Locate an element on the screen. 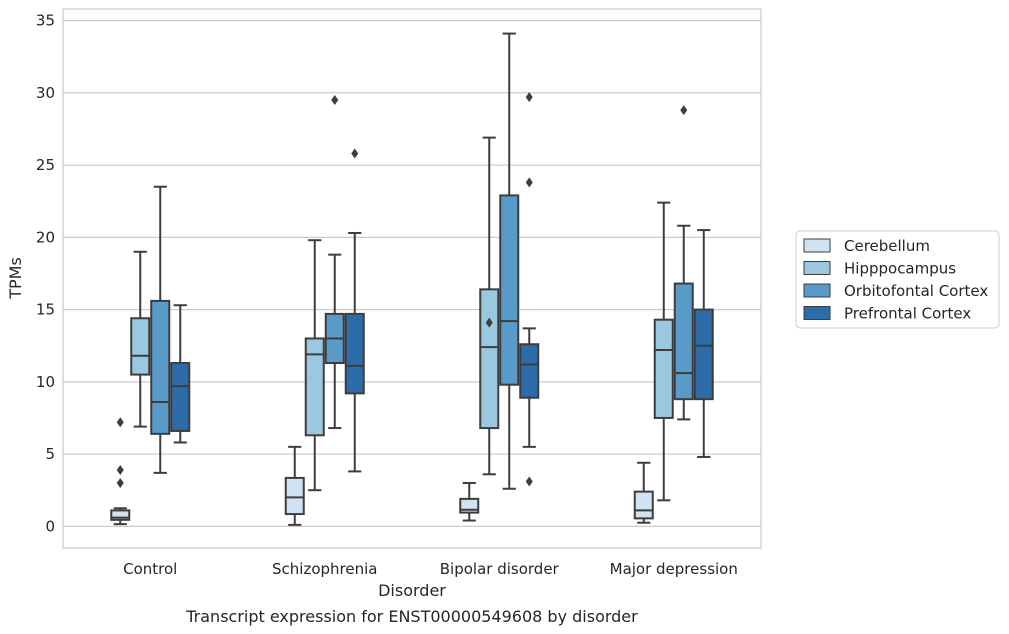  y-tick-label: 20 is located at coordinates (45, 237).